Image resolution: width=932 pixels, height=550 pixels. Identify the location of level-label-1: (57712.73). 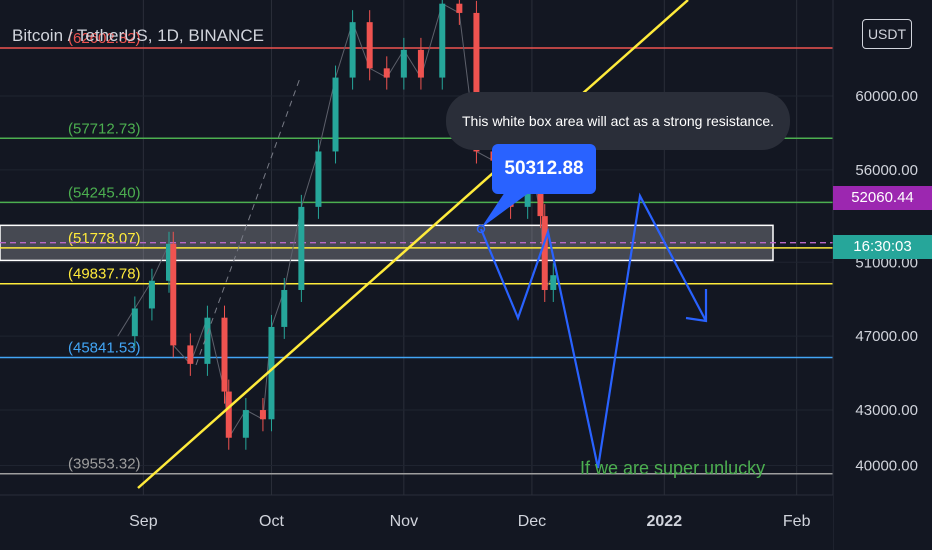
(104, 128).